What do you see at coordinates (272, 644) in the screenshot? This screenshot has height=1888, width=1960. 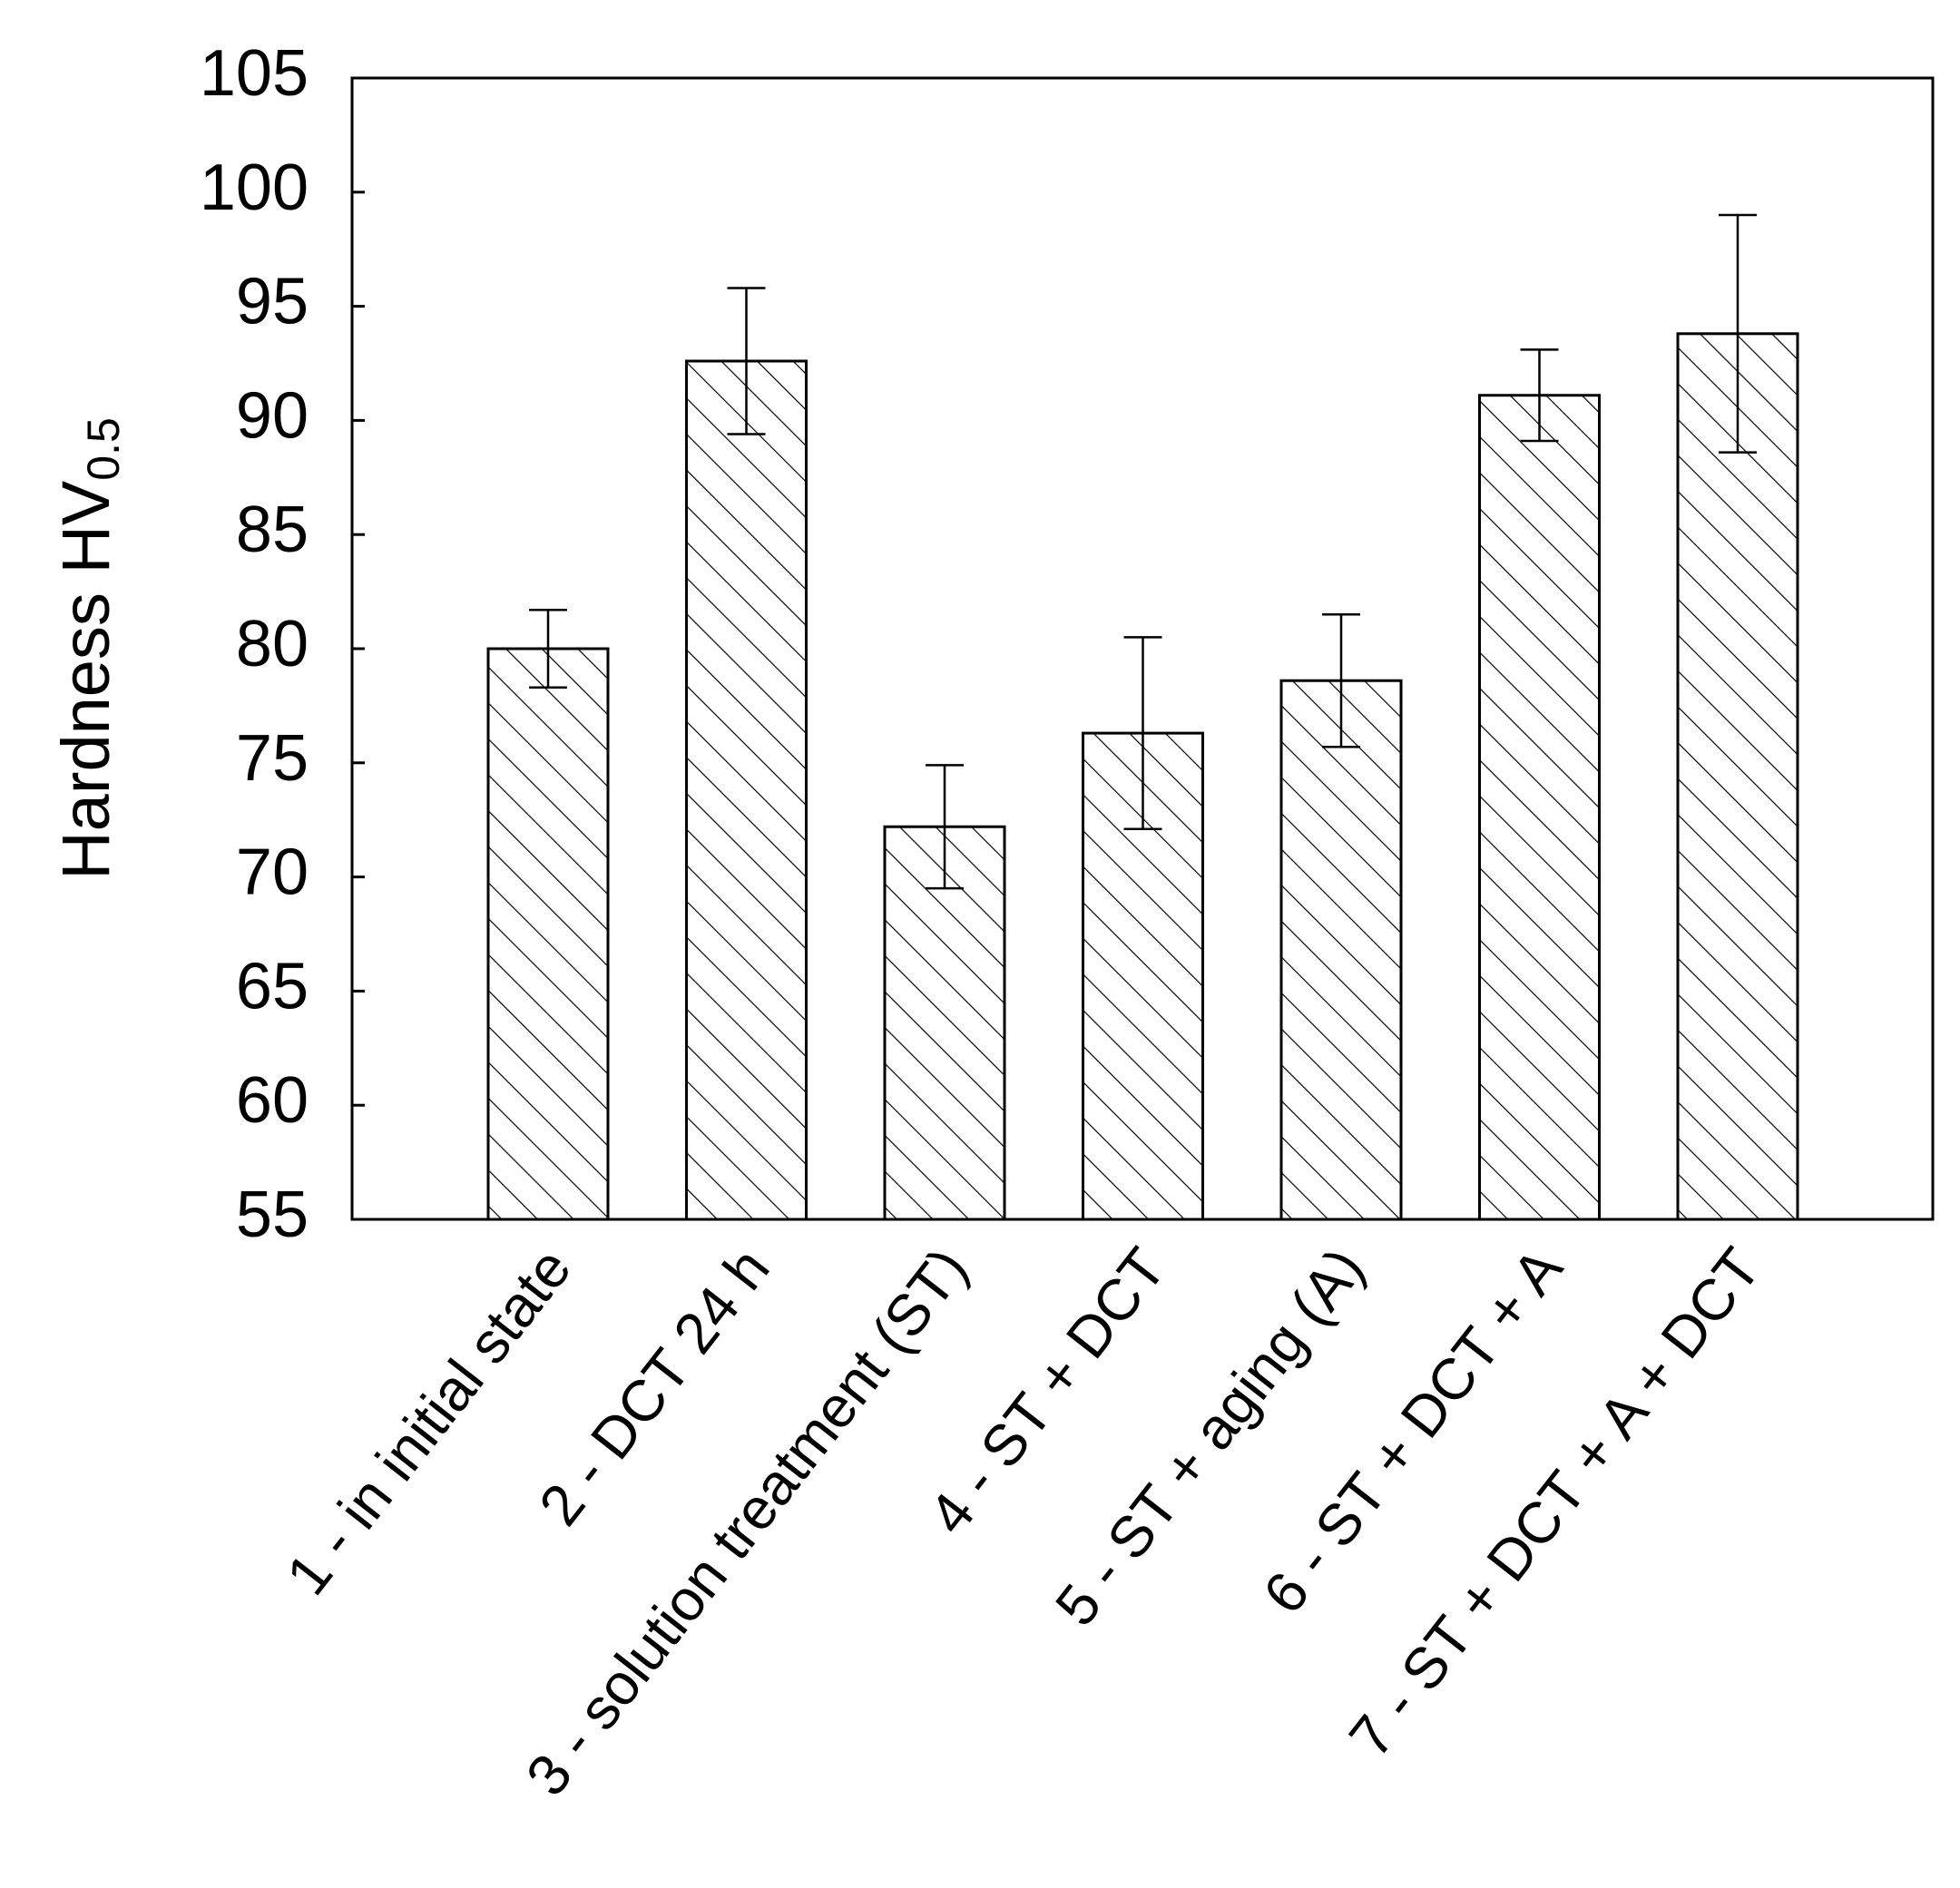 I see `y-tick-label-80: 80` at bounding box center [272, 644].